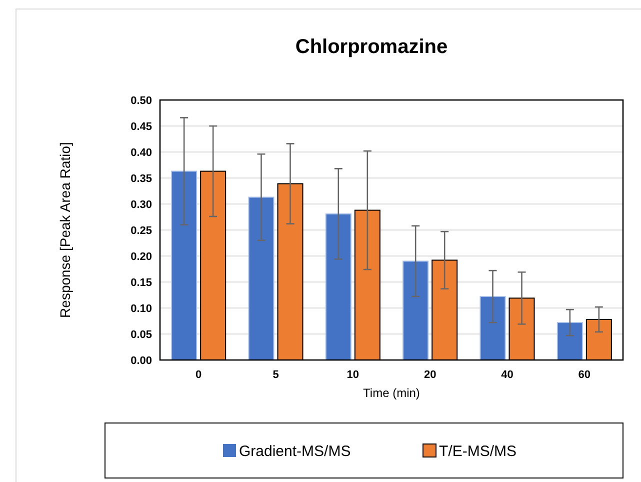  I want to click on y-tick-label: 0.30, so click(141, 204).